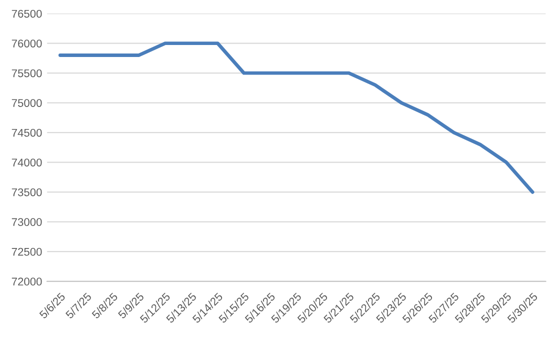 This screenshot has width=554, height=339. Describe the element at coordinates (27, 103) in the screenshot. I see `y-tick-label: 75000` at that location.